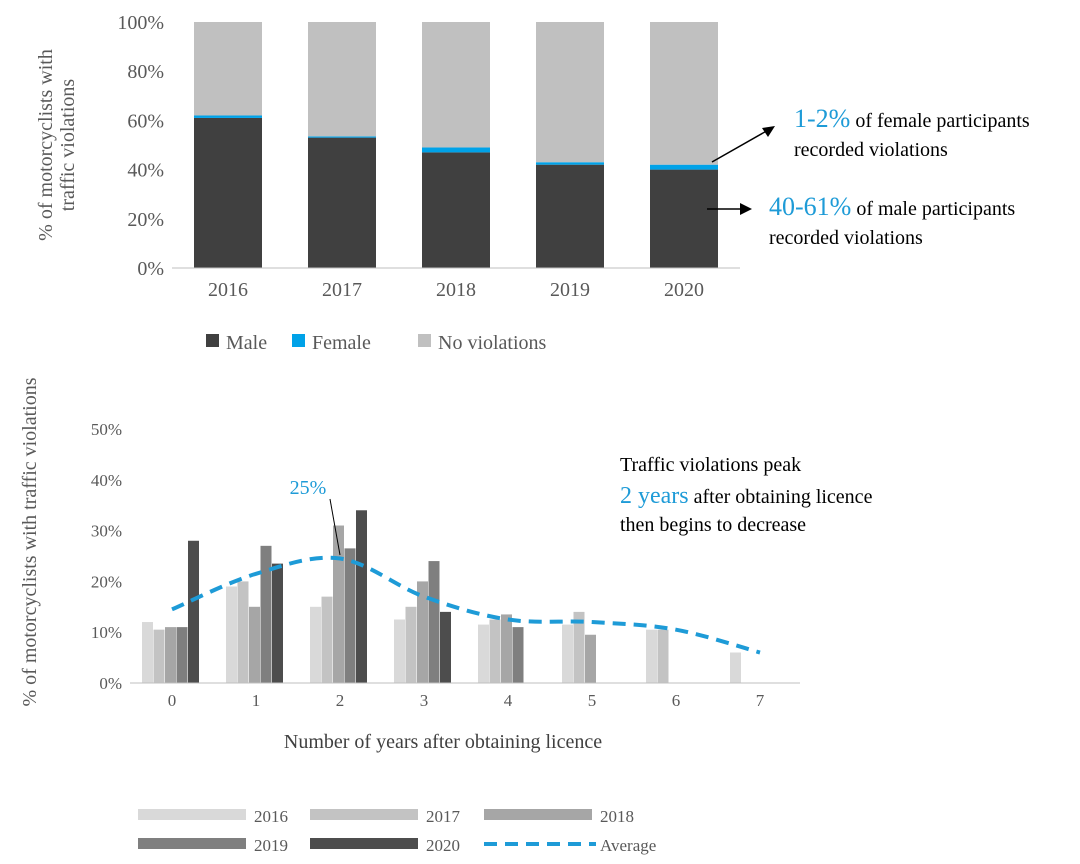  Describe the element at coordinates (172, 700) in the screenshot. I see `bottom-x-tick-label: 0` at that location.